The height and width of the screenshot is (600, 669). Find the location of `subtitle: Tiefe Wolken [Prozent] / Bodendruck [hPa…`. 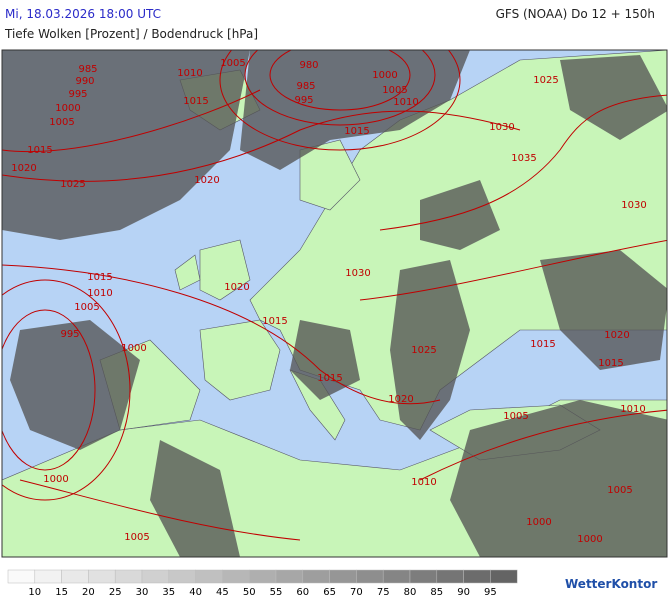

subtitle: Tiefe Wolken [Prozent] / Bodendruck [hPa… is located at coordinates (131, 34).